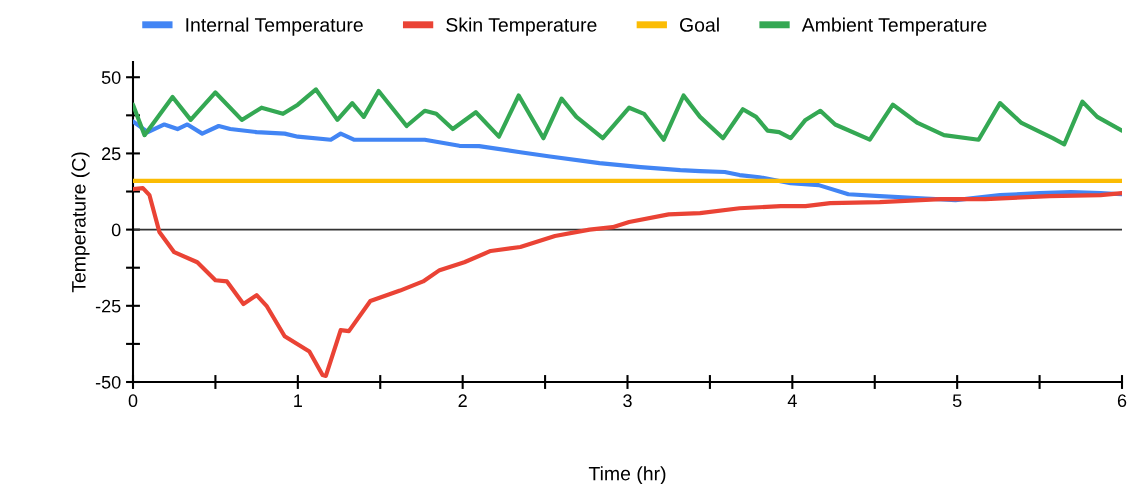  I want to click on y-tick-label: 25, so click(111, 154).